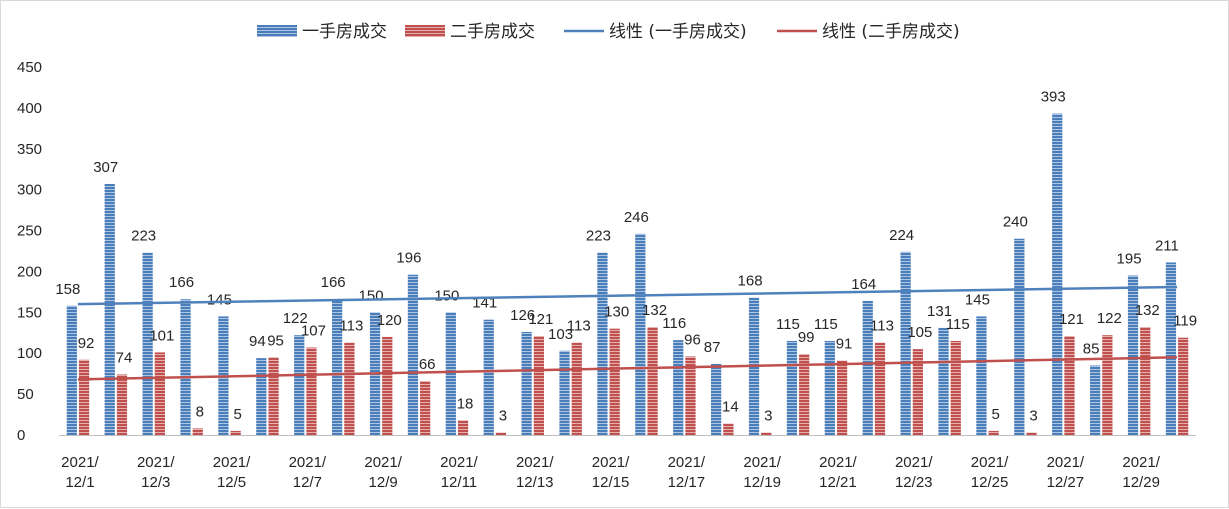 The width and height of the screenshot is (1229, 509). Describe the element at coordinates (143, 236) in the screenshot. I see `data-label: 223` at that location.